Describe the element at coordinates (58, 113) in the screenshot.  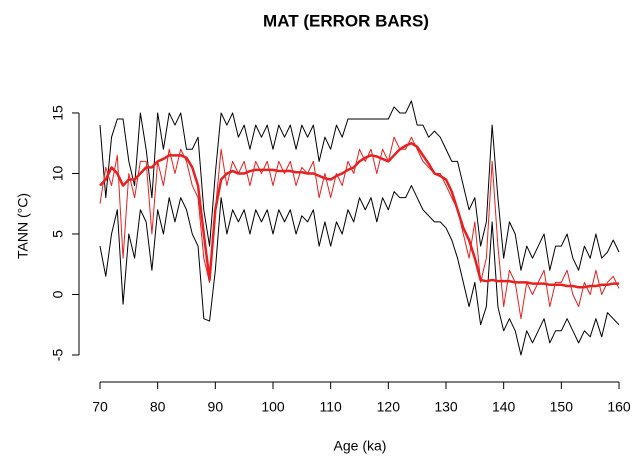
I see `y-tick-label: 15` at that location.